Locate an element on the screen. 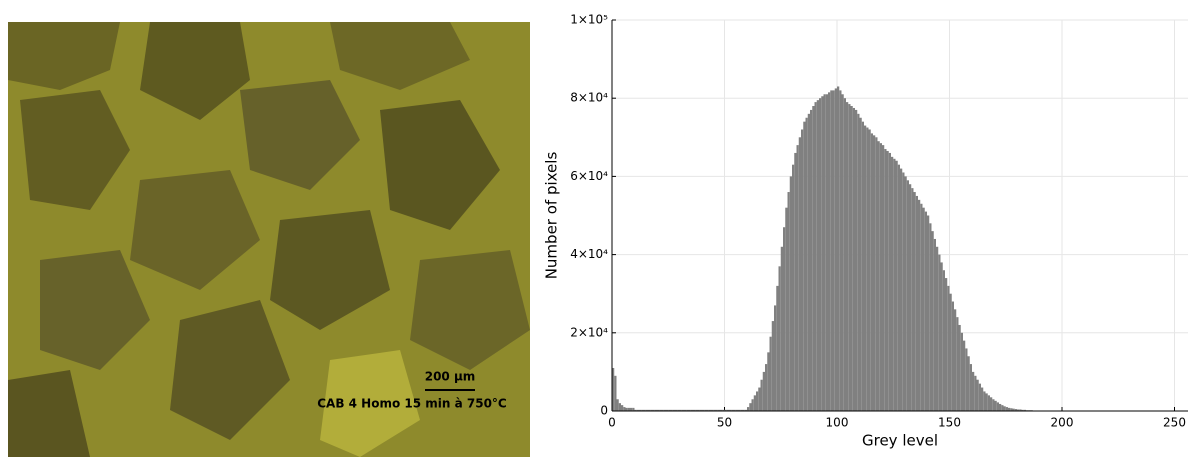  x-tick-label: 100 is located at coordinates (837, 423).